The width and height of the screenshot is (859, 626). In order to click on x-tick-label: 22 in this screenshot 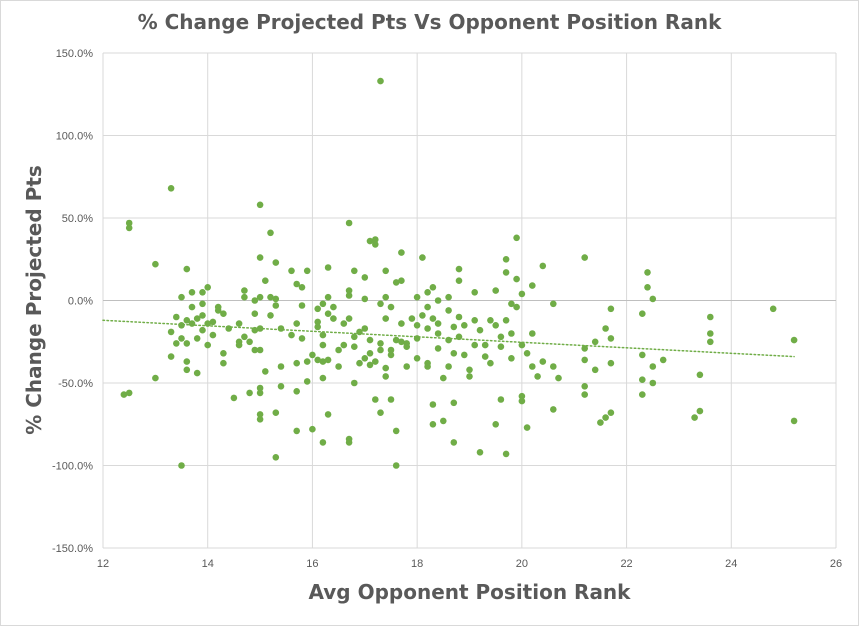, I will do `click(626, 564)`.